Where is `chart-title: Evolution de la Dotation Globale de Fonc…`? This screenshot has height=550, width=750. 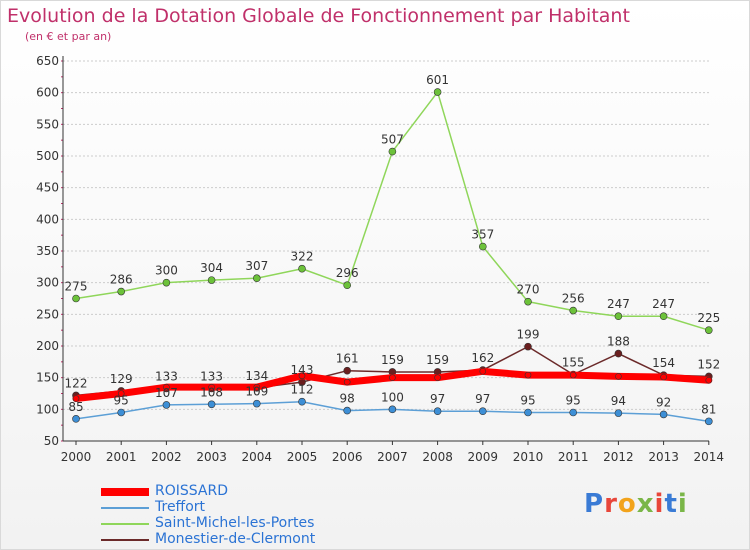
chart-title: Evolution de la Dotation Globale de Fonc… is located at coordinates (318, 16).